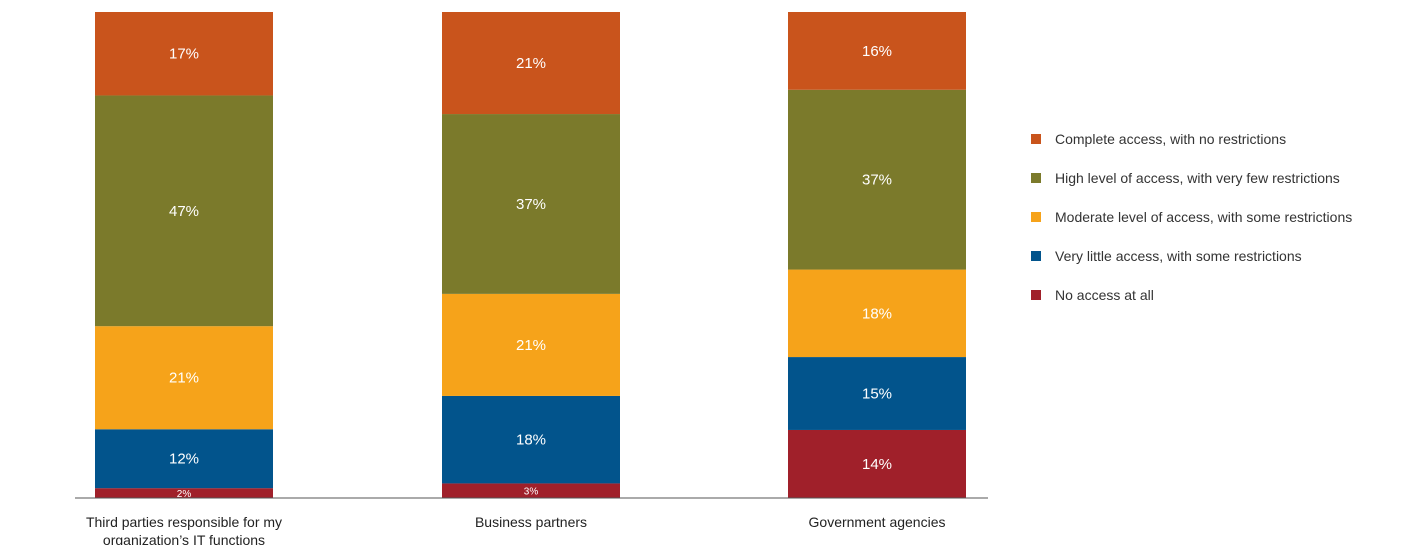 This screenshot has height=545, width=1411. I want to click on data-label: 15%, so click(877, 394).